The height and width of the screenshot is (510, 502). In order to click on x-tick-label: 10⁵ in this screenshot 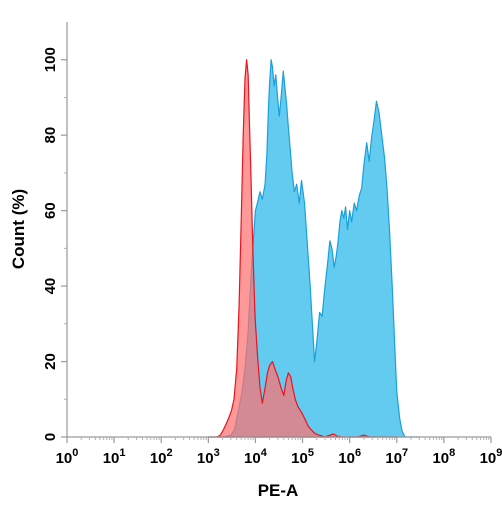, I will do `click(302, 457)`.